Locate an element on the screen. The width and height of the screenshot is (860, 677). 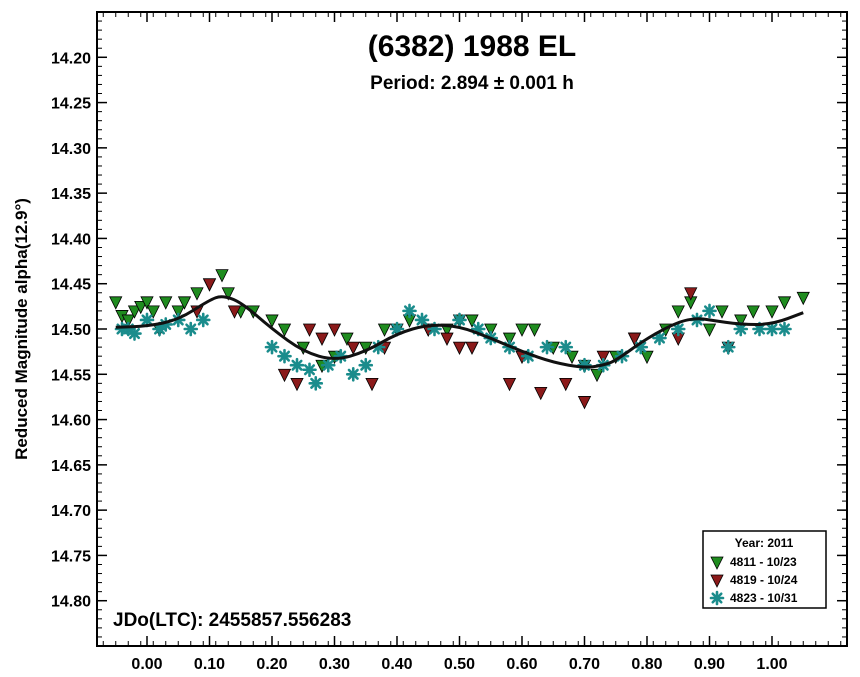
y-tick-label: 14.35 is located at coordinates (71, 194).